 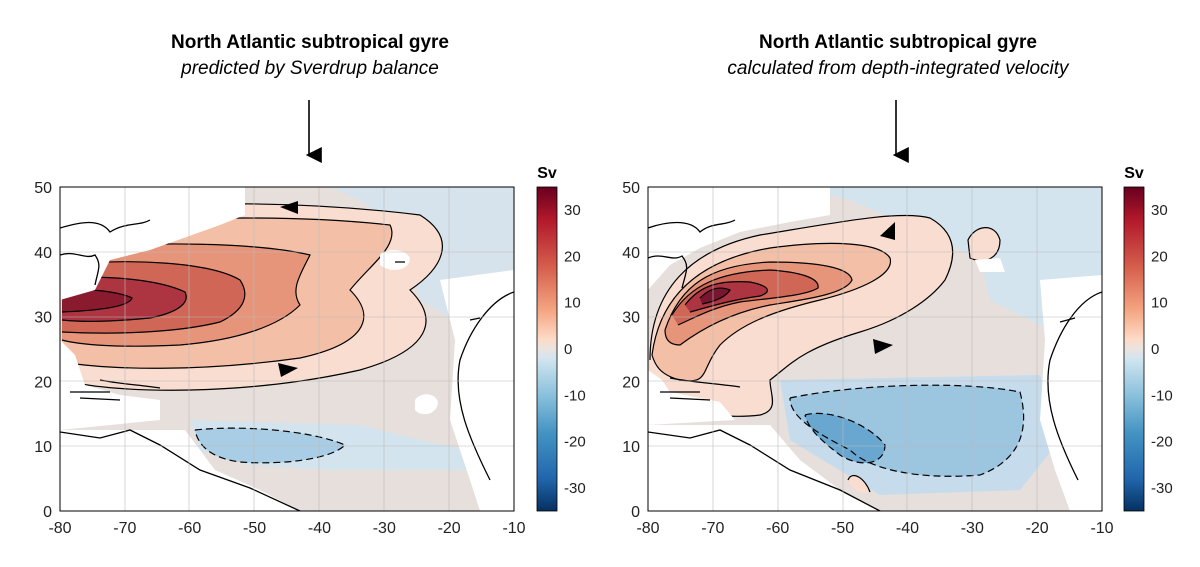 What do you see at coordinates (842, 528) in the screenshot?
I see `right-x-tick-label: -50` at bounding box center [842, 528].